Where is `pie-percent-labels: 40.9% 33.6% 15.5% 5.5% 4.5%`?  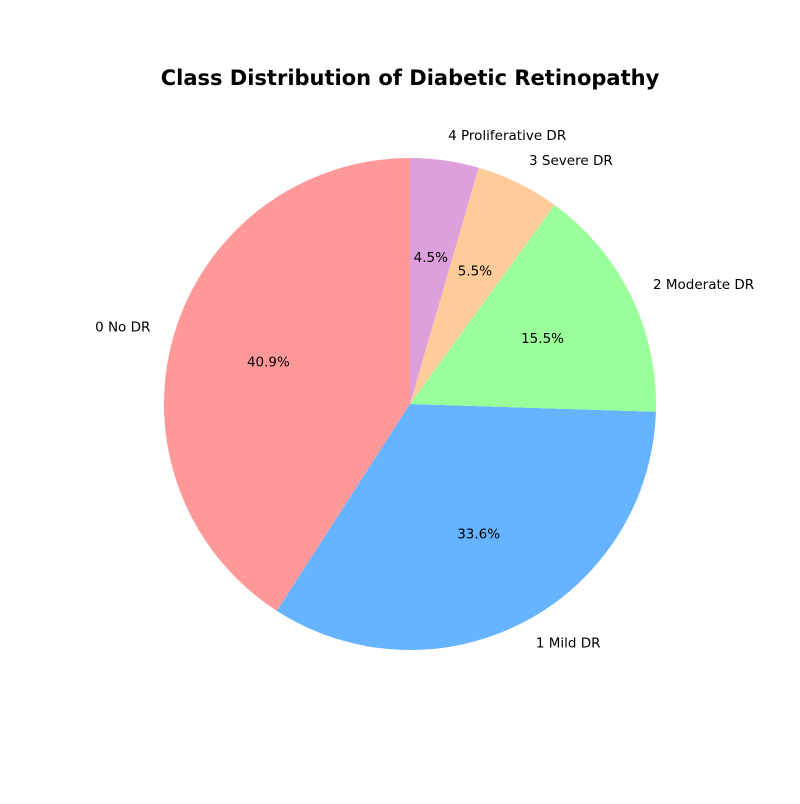
pie-percent-labels: 40.9% 33.6% 15.5% 5.5% 4.5% is located at coordinates (405, 396).